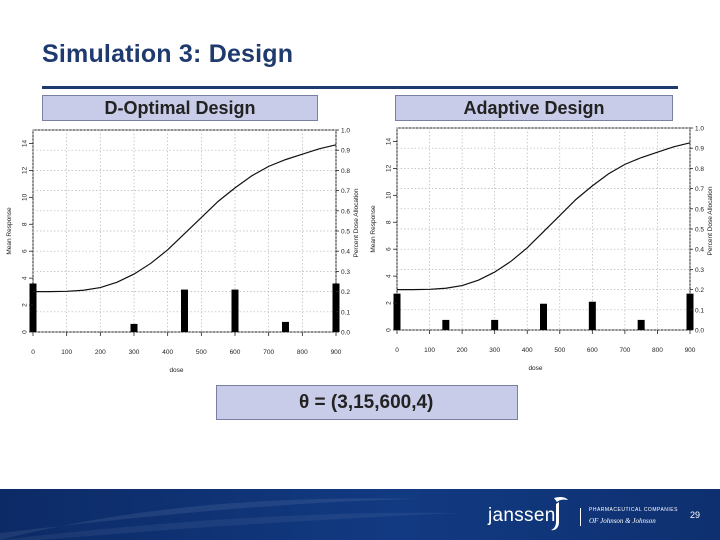 Image resolution: width=720 pixels, height=540 pixels. Describe the element at coordinates (168, 54) in the screenshot. I see `slide-title: Simulation 3: Design` at that location.